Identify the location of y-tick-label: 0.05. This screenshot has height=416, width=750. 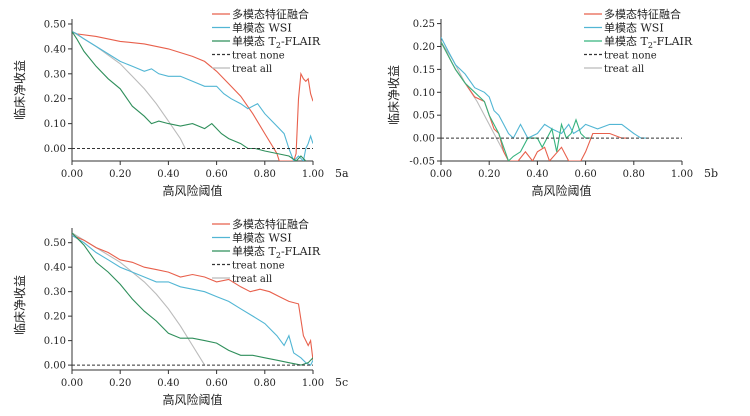
(424, 116).